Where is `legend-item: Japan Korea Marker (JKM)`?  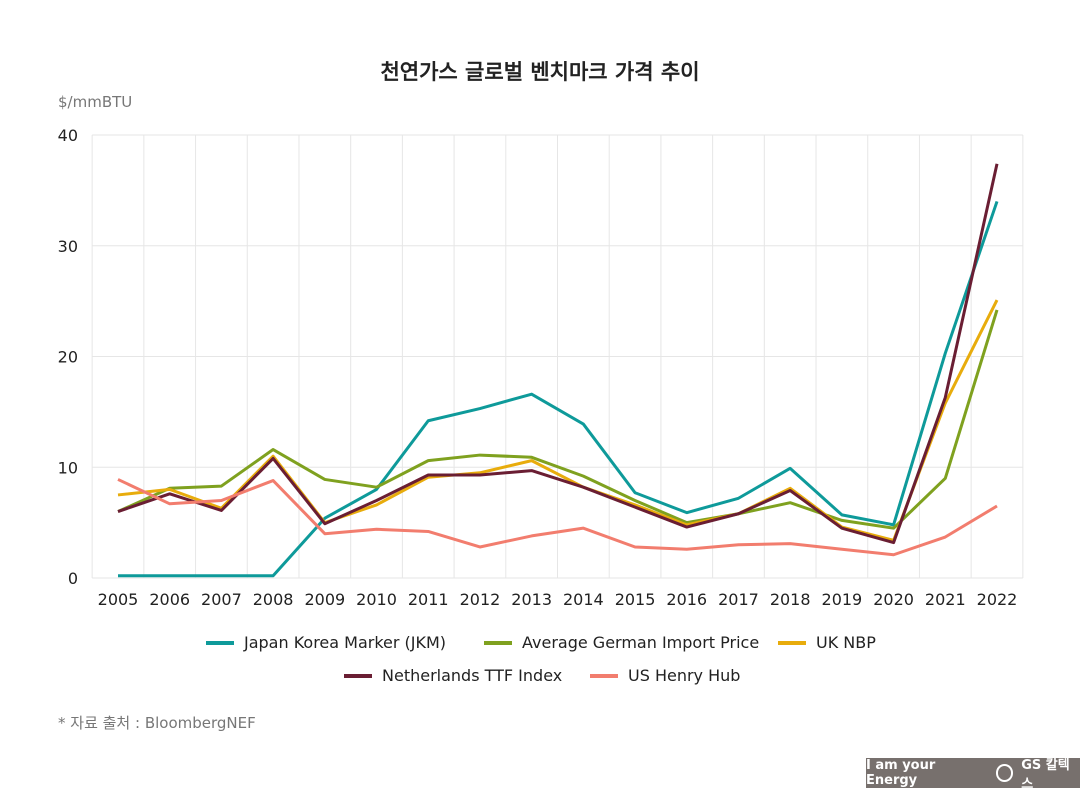 legend-item: Japan Korea Marker (JKM) is located at coordinates (326, 642).